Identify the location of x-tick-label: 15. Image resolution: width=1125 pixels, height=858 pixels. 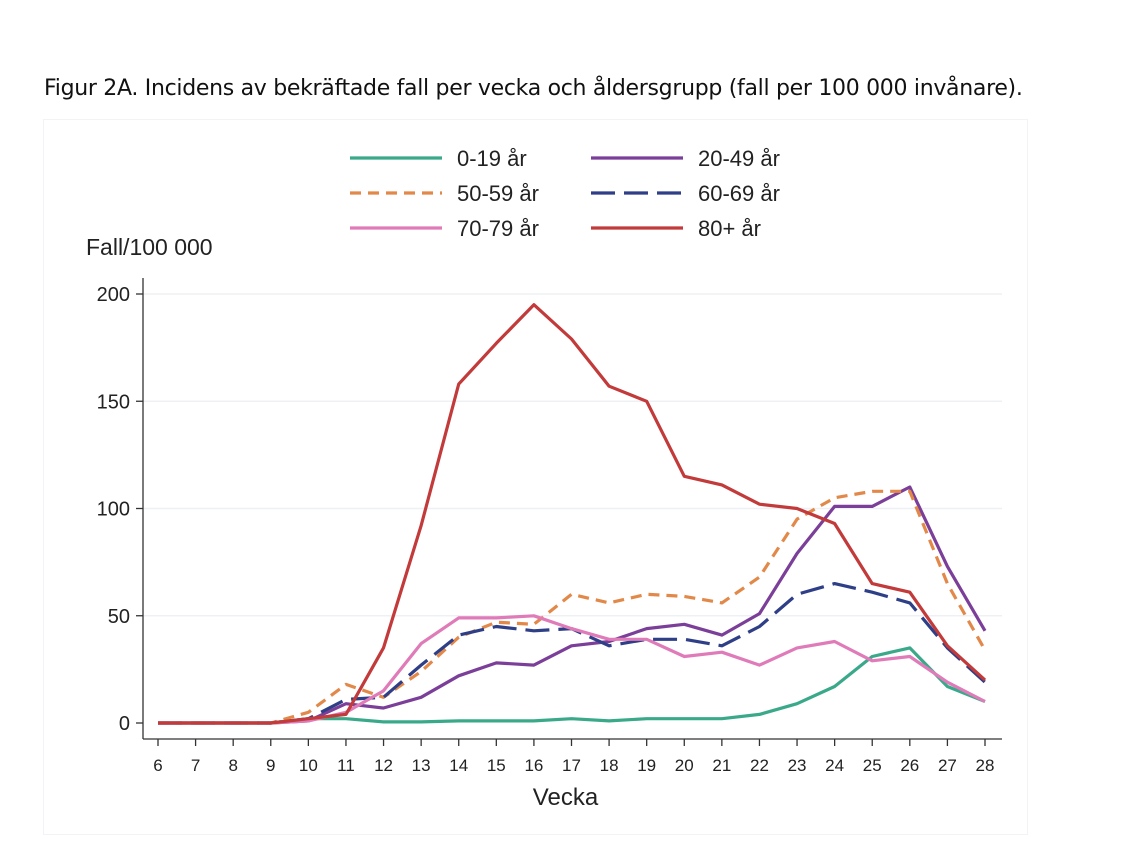
(496, 765).